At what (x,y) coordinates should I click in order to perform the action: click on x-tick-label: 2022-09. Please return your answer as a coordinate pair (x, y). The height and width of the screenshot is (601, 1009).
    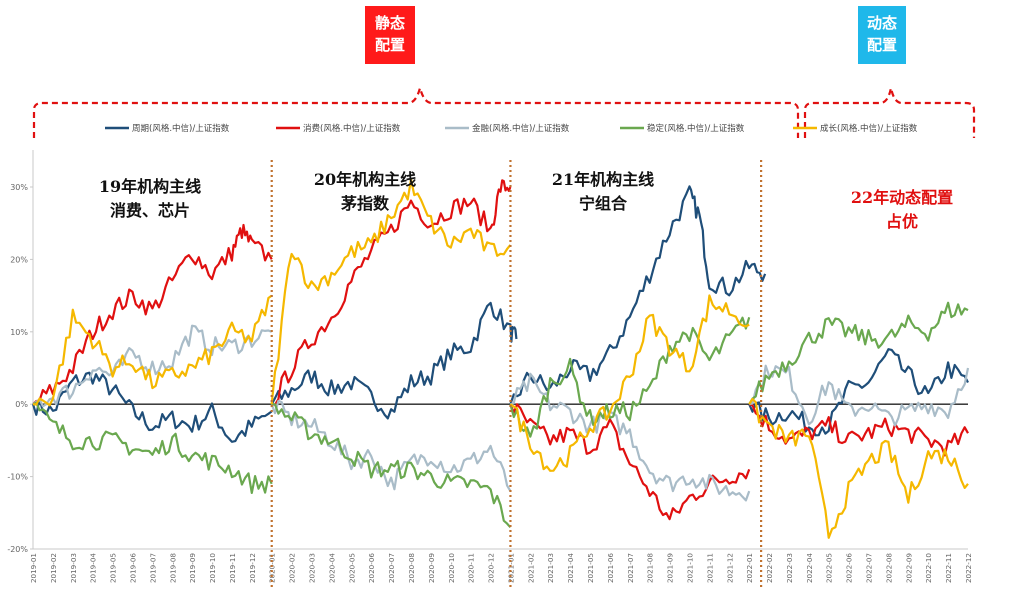
    Looking at the image, I should click on (908, 568).